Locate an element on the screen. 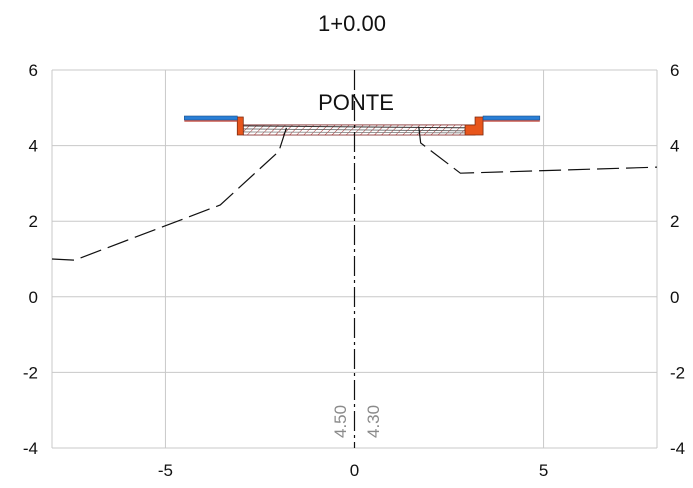 The width and height of the screenshot is (693, 488). ground-profile-right is located at coordinates (538, 150).